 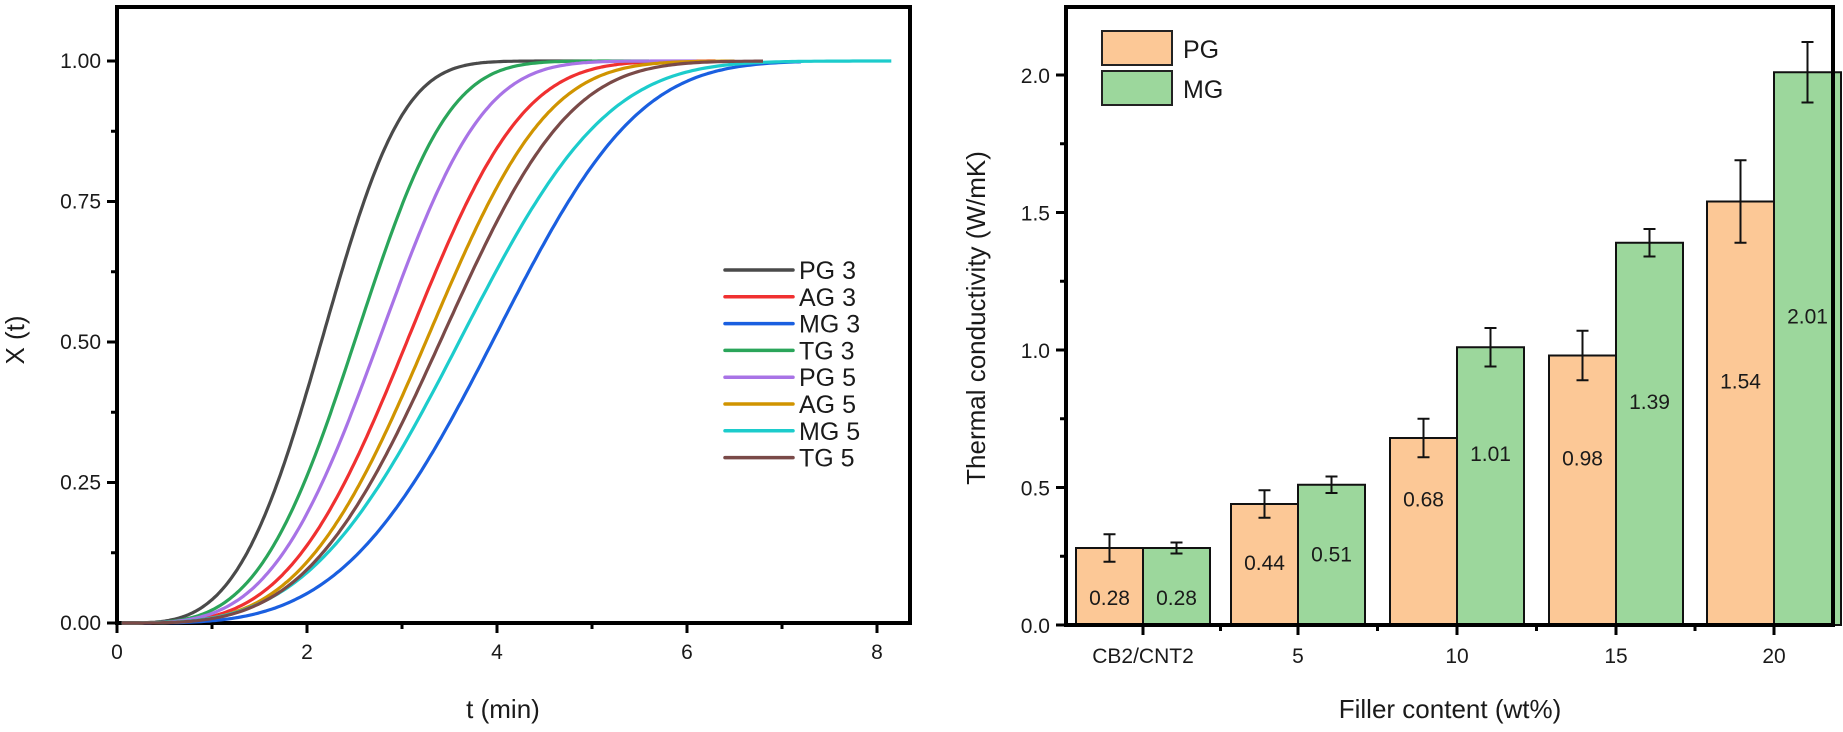 What do you see at coordinates (80, 202) in the screenshot?
I see `y-tick-label: 0.75` at bounding box center [80, 202].